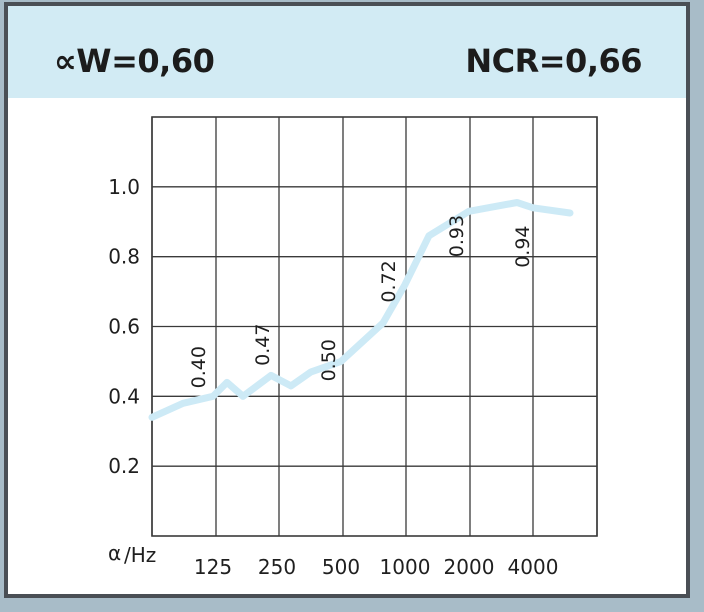  Describe the element at coordinates (140, 555) in the screenshot. I see `x-axis-unit: /Hz` at that location.